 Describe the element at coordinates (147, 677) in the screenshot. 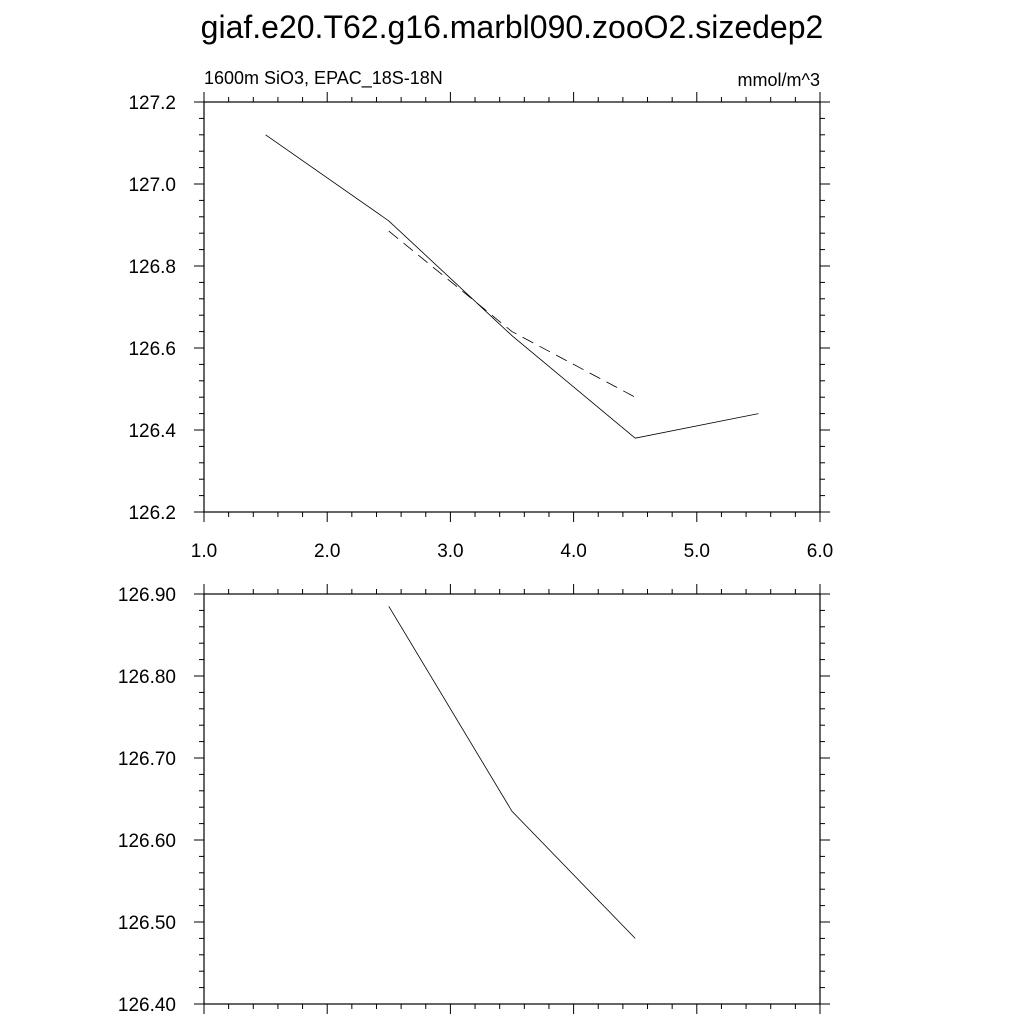

I see `y-tick-label: 126.80` at that location.